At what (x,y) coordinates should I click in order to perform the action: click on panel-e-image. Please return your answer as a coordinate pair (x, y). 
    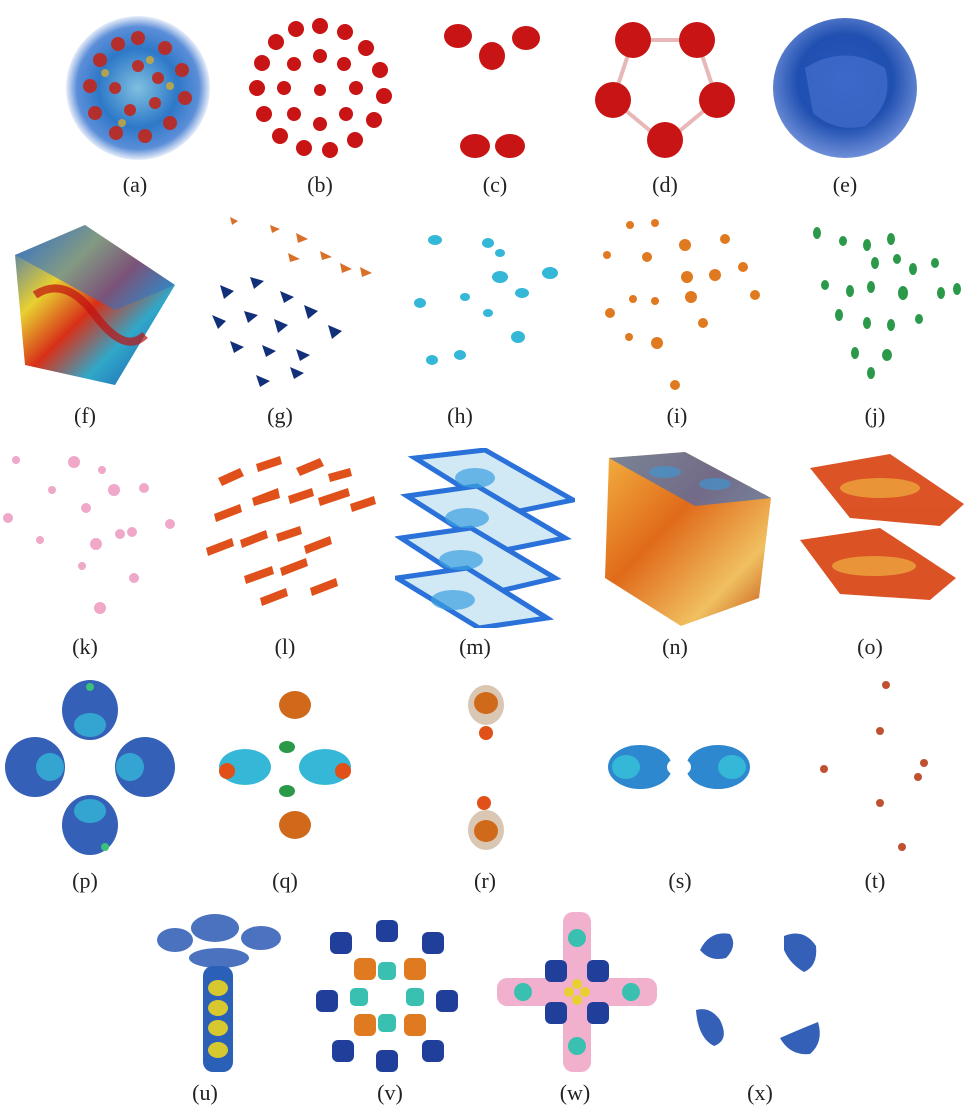
    Looking at the image, I should click on (845, 88).